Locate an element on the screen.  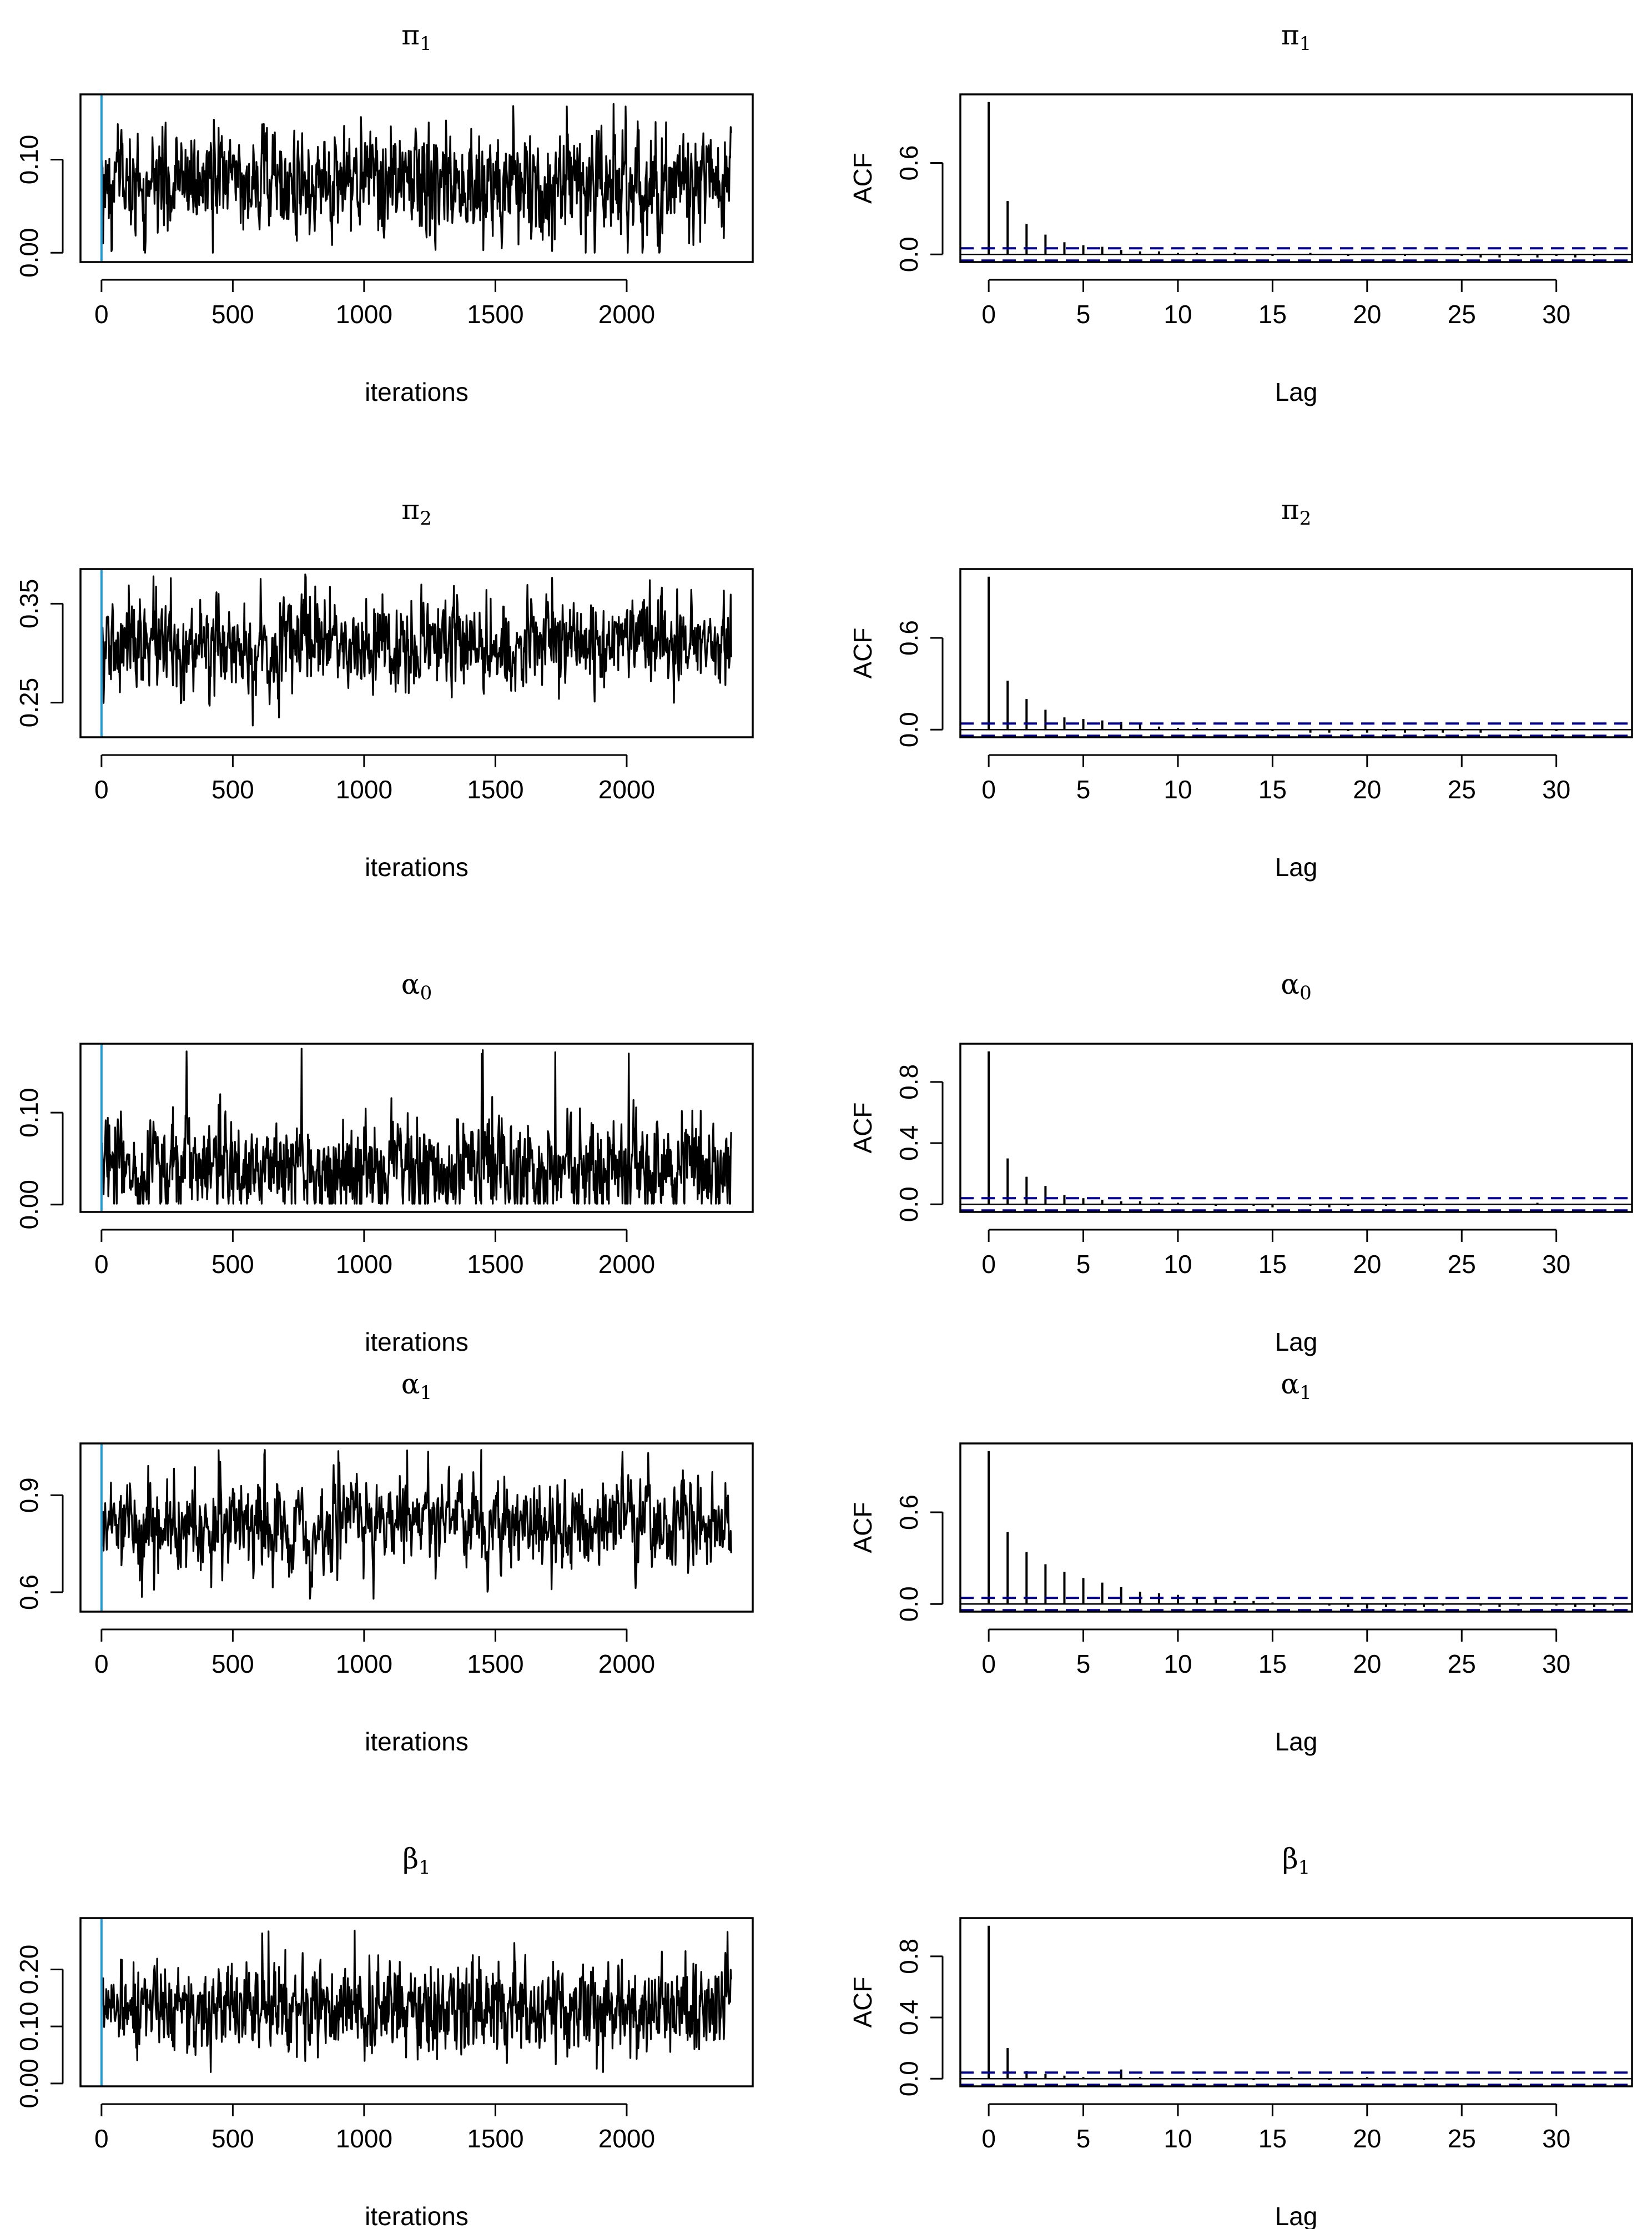
panel-alpha1-trace: α1 0 500 1000 1500 2000 iterations 0.6 0.9 is located at coordinates (384, 1562).